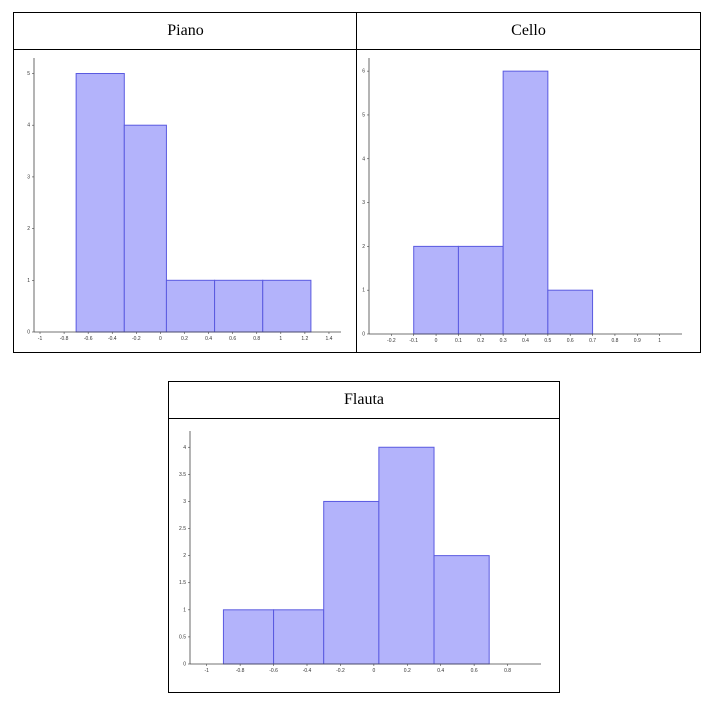 The image size is (723, 707). I want to click on y-tick-label: 3.5, so click(182, 475).